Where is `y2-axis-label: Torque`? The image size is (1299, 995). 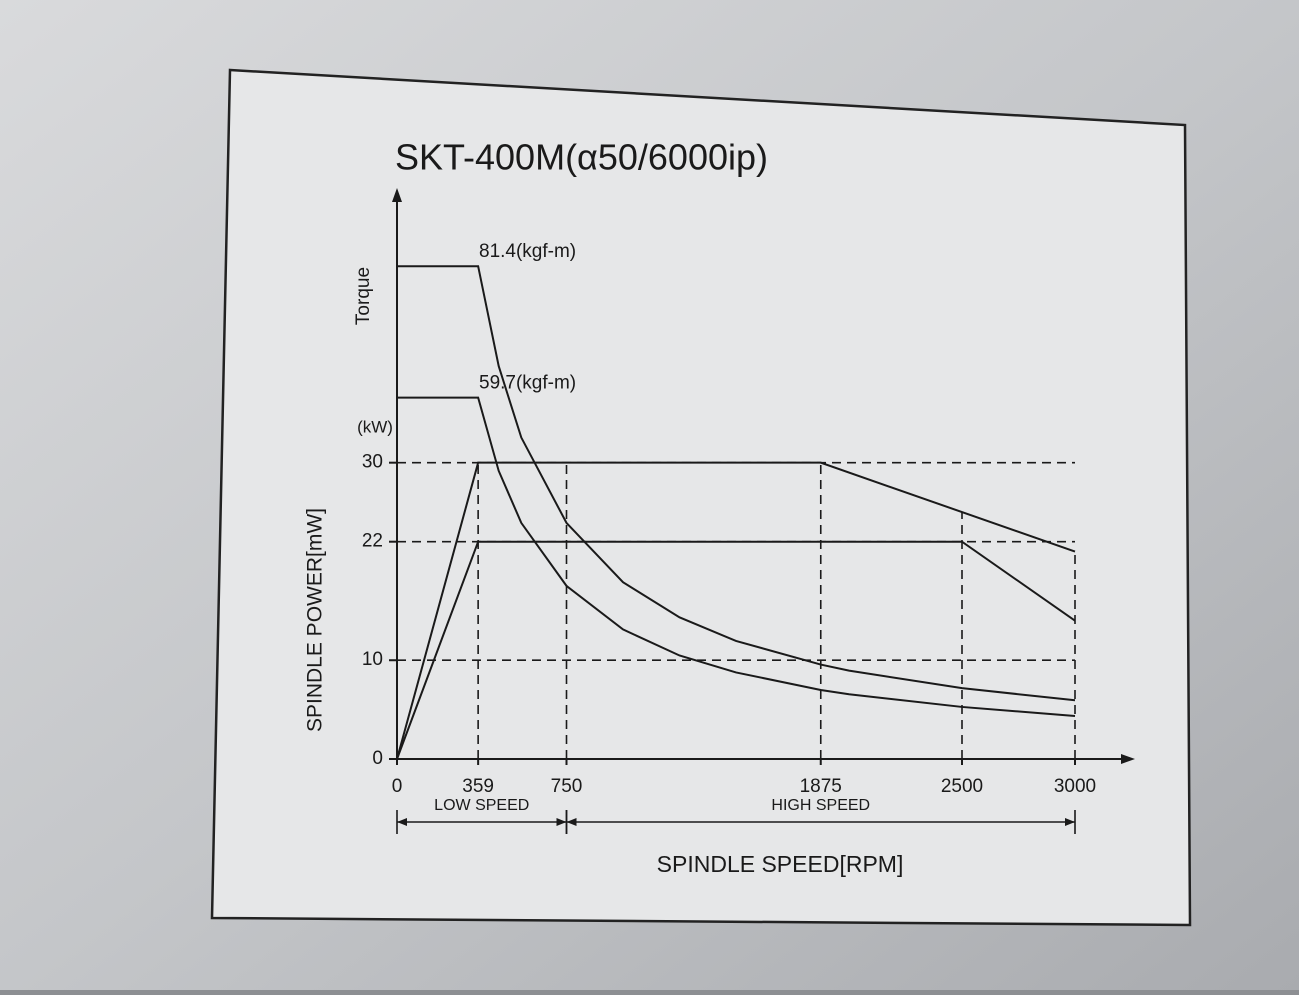
y2-axis-label: Torque is located at coordinates (363, 296).